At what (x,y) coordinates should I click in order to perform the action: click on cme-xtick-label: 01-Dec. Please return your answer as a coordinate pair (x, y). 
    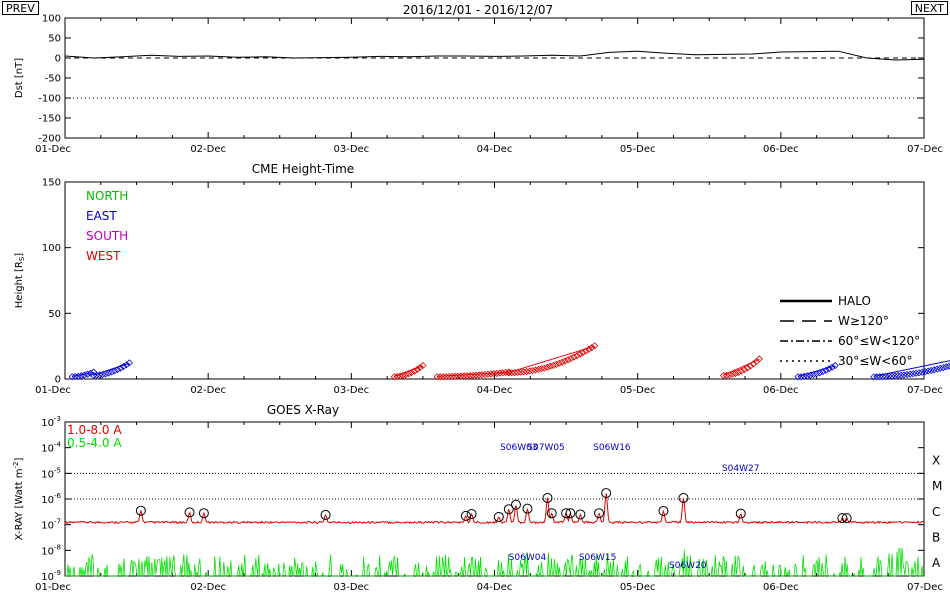
    Looking at the image, I should click on (53, 390).